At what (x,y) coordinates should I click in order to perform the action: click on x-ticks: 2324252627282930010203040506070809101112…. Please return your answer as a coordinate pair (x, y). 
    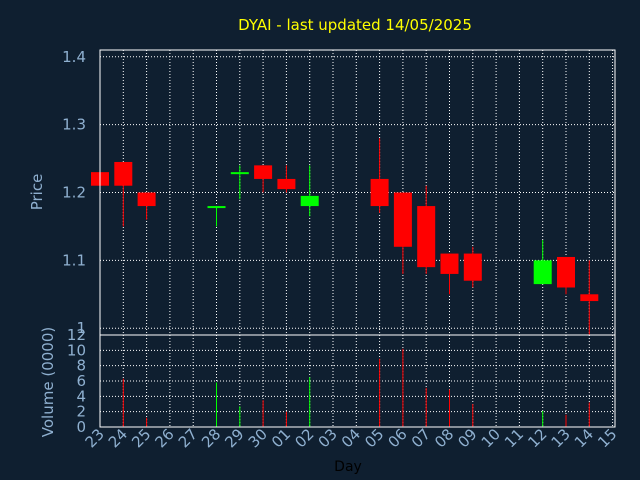
    Looking at the image, I should click on (351, 438).